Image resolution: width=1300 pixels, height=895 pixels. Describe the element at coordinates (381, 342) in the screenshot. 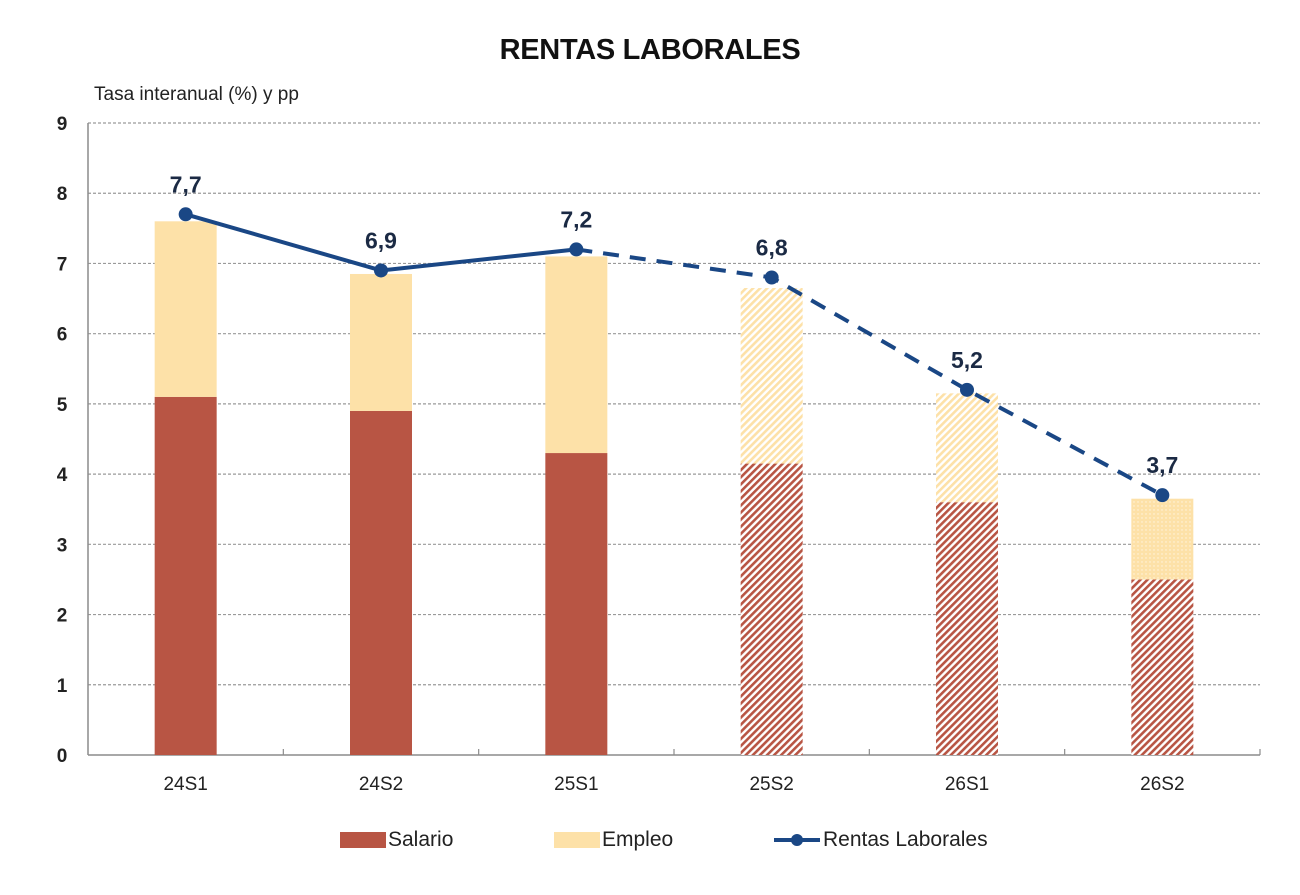

I see `bar-empleo-24S2` at that location.